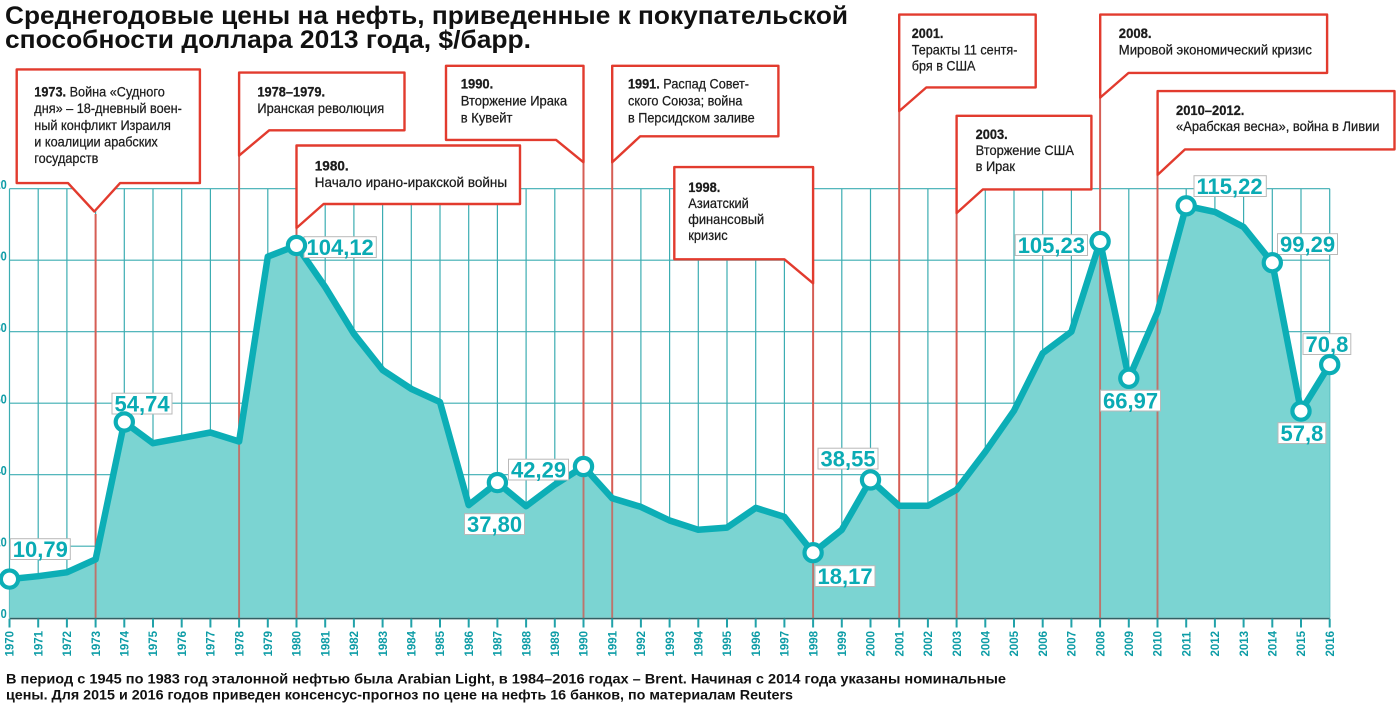 The width and height of the screenshot is (1400, 712). What do you see at coordinates (708, 235) in the screenshot?
I see `svg-text: кризис` at bounding box center [708, 235].